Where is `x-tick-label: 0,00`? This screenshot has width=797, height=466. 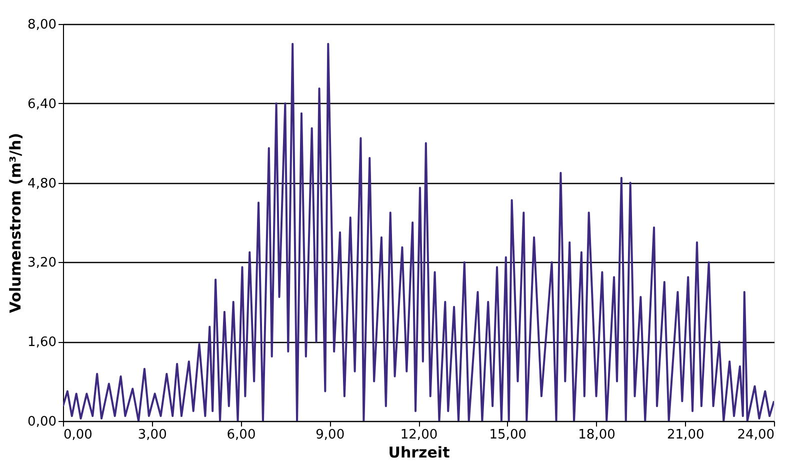
x-tick-label: 0,00 is located at coordinates (78, 435).